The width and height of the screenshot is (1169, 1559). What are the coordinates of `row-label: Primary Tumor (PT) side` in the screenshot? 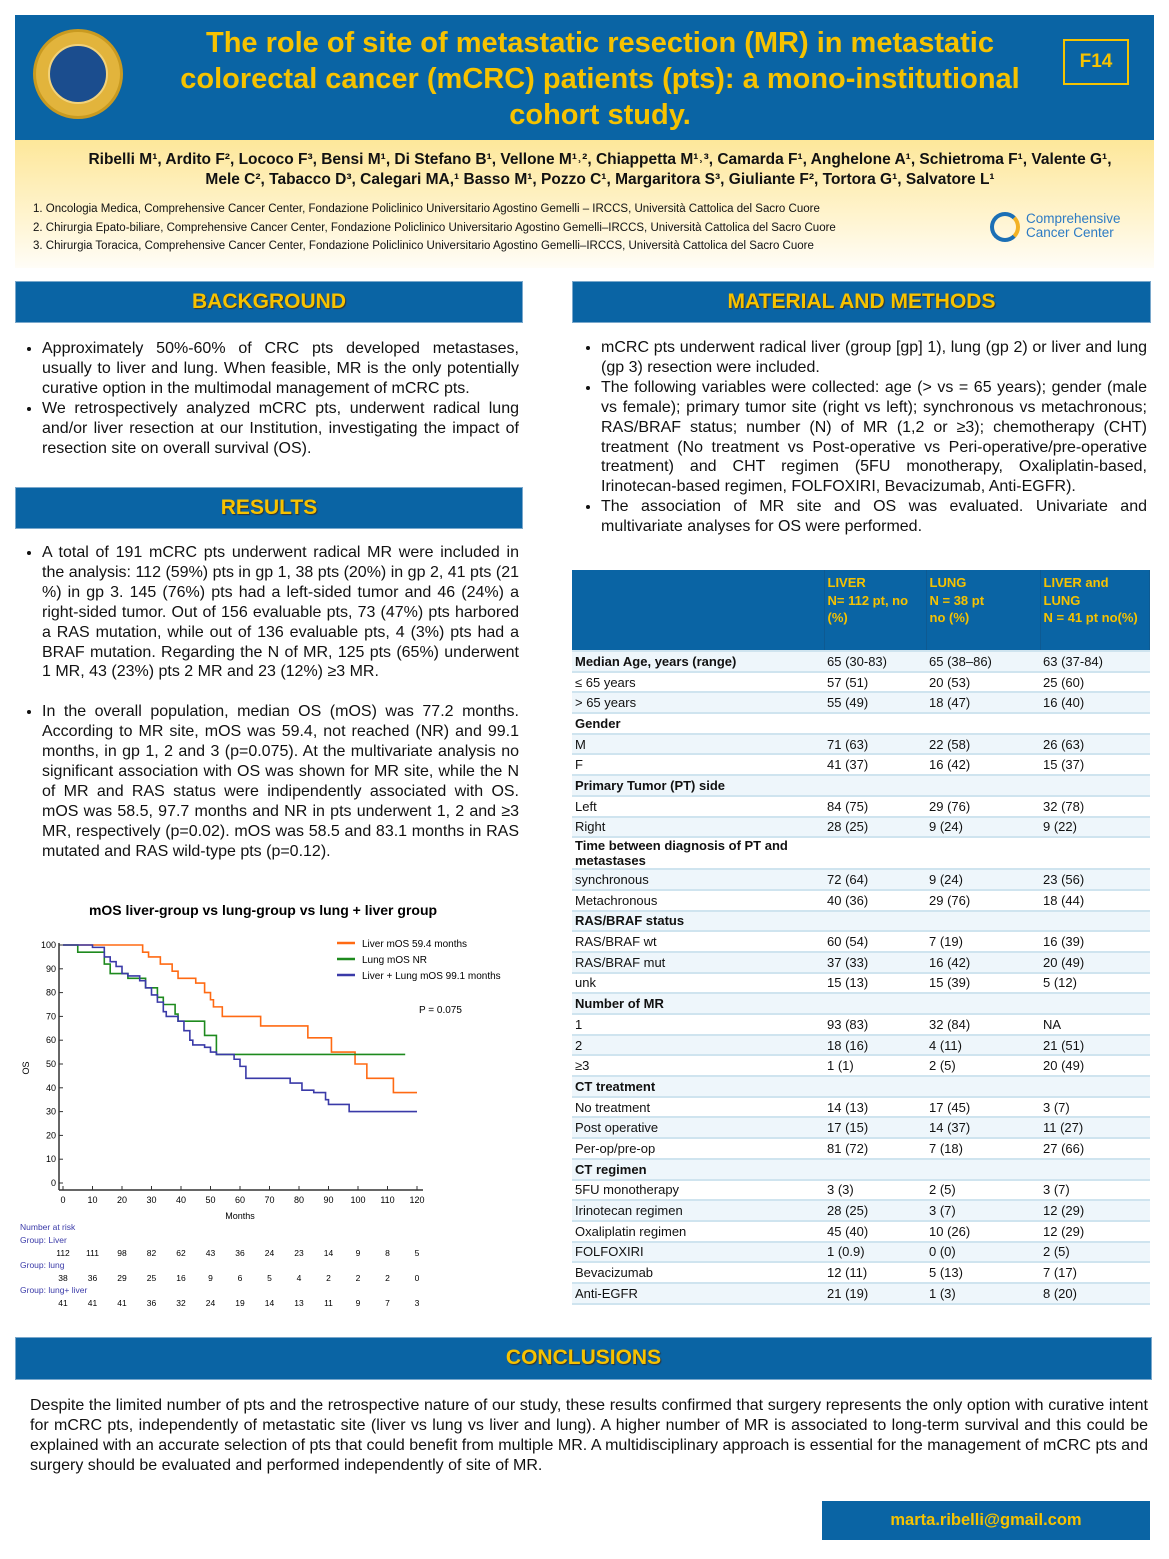 It's located at (698, 786).